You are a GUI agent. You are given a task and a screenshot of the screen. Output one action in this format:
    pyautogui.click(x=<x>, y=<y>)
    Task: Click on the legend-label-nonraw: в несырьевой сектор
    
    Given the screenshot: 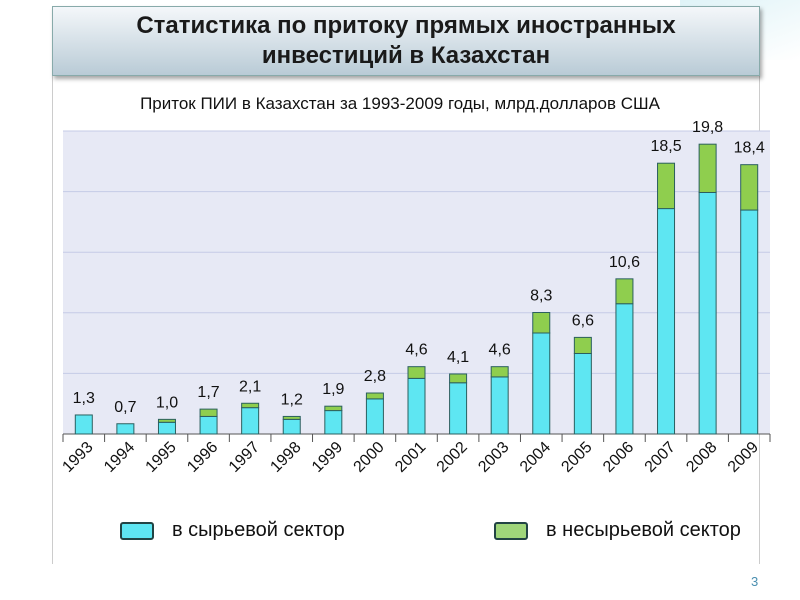 What is the action you would take?
    pyautogui.click(x=643, y=530)
    